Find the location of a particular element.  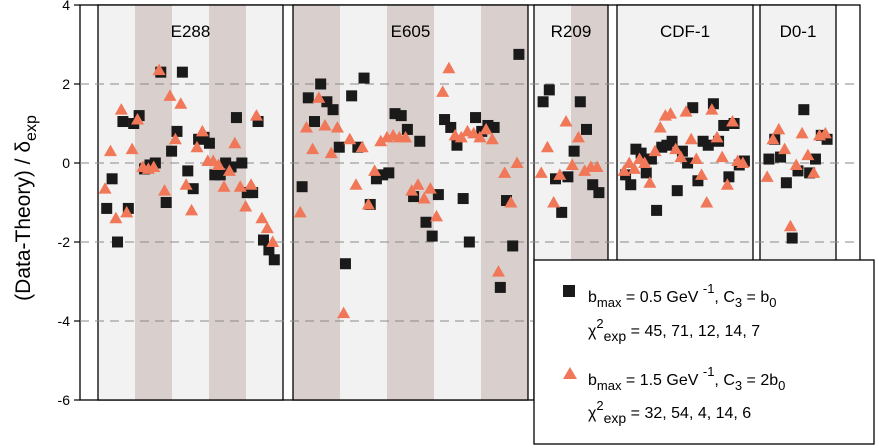

legend-chi2-series2: χ2exp = 32, 54, 4, 14, 6 is located at coordinates (669, 412).